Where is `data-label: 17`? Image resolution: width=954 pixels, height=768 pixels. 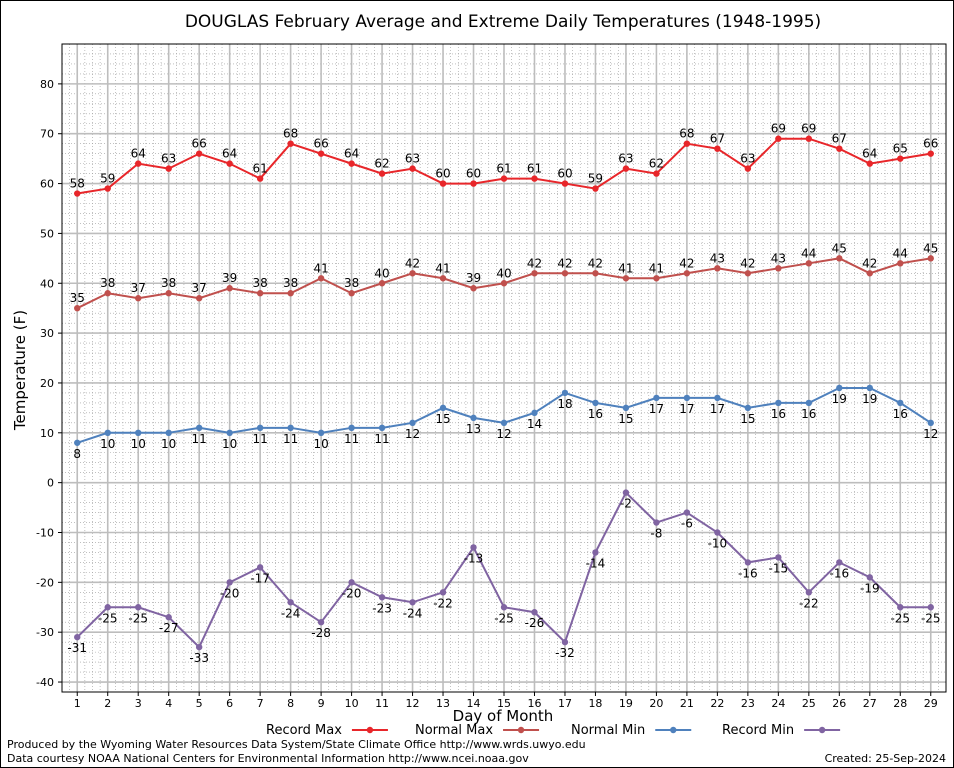
data-label: 17 is located at coordinates (686, 409).